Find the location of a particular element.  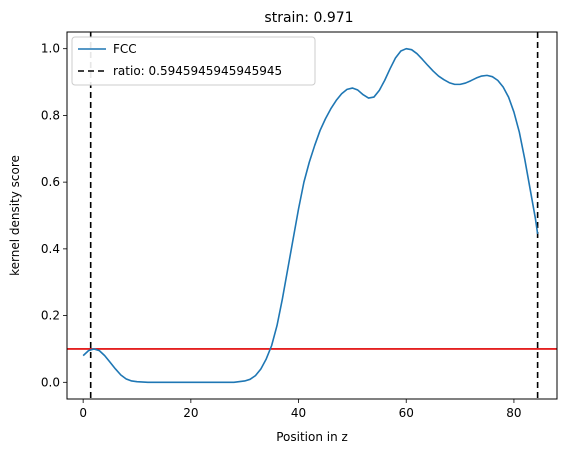

y-axis-label: kernel density score is located at coordinates (15, 215).